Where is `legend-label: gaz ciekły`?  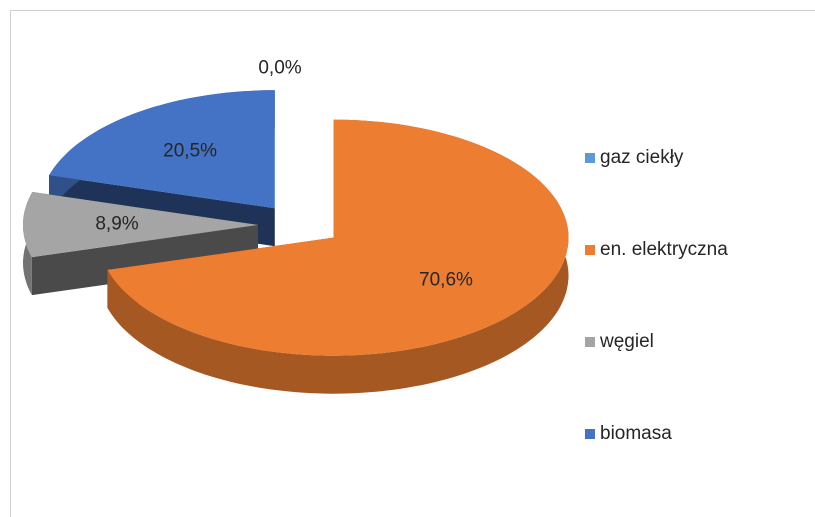 legend-label: gaz ciekły is located at coordinates (642, 157).